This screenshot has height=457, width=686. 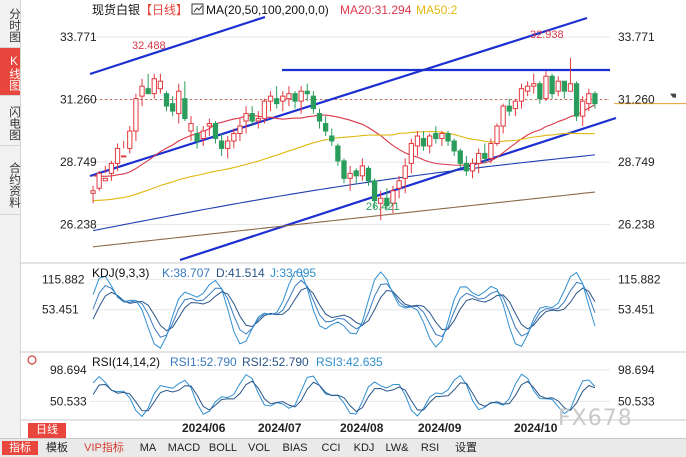 I want to click on toolbar-tab-10: LW&, so click(x=397, y=448).